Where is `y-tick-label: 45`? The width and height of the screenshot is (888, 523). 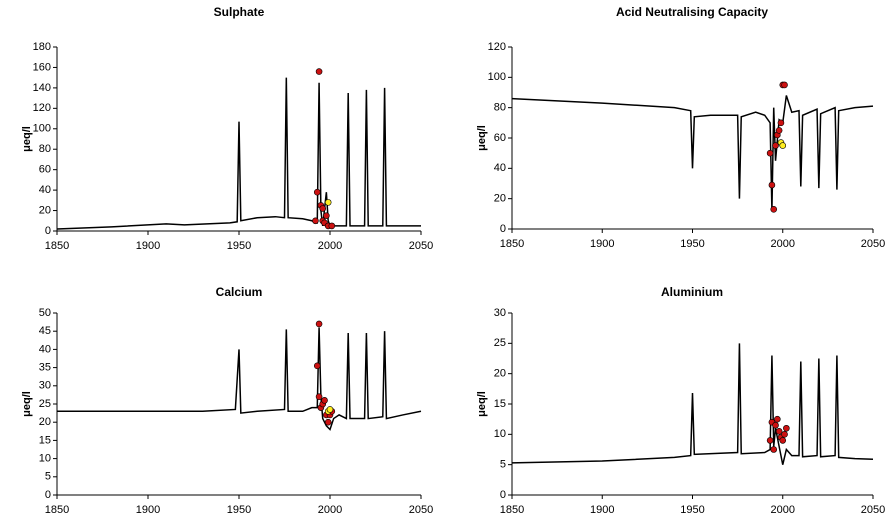 y-tick-label: 45 is located at coordinates (45, 331).